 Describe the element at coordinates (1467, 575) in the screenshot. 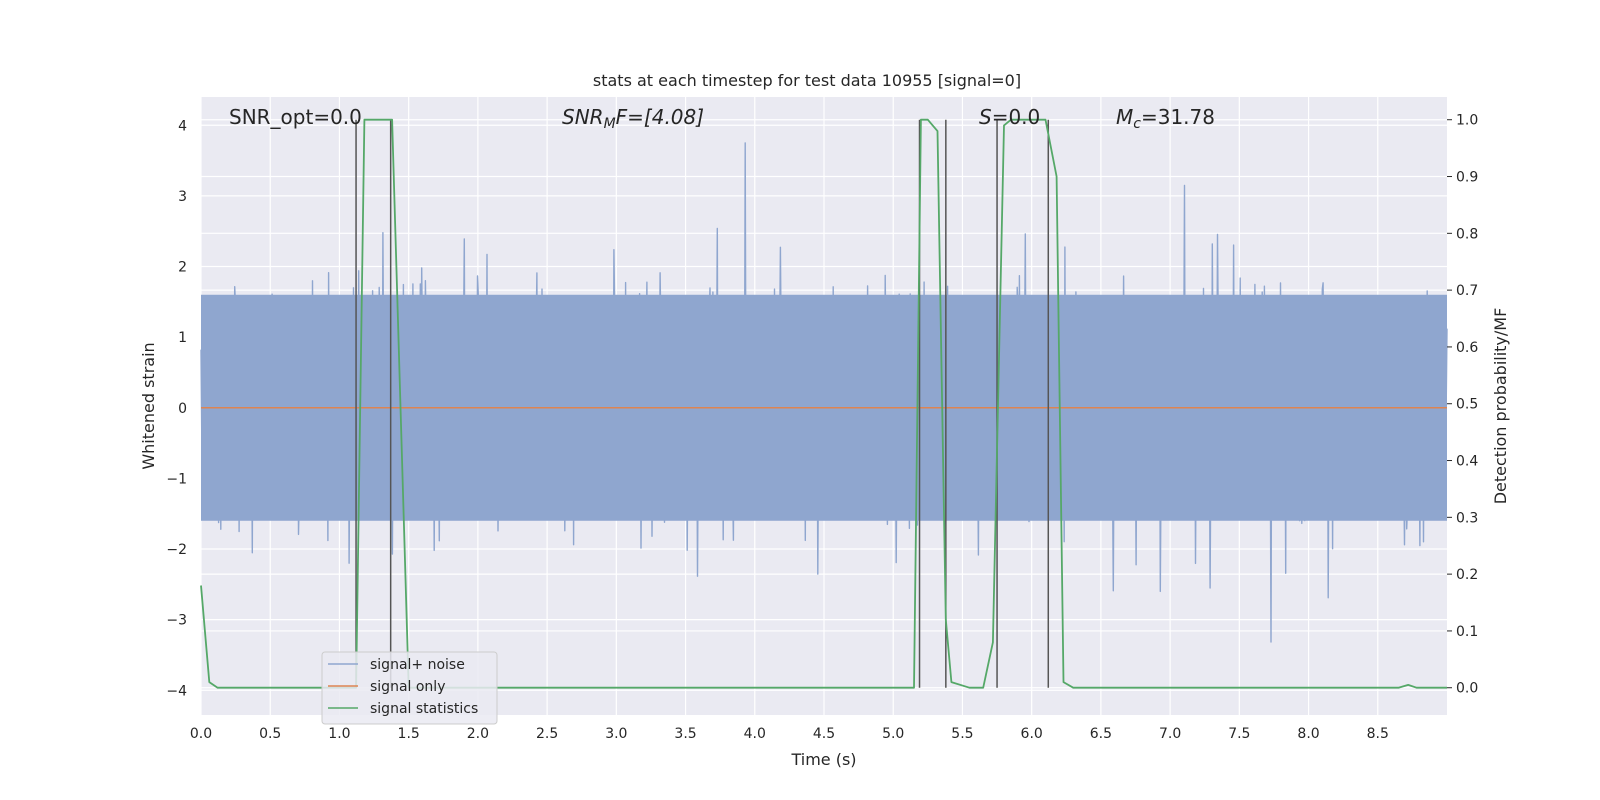

I see `y2-tick-label: 0.2` at that location.